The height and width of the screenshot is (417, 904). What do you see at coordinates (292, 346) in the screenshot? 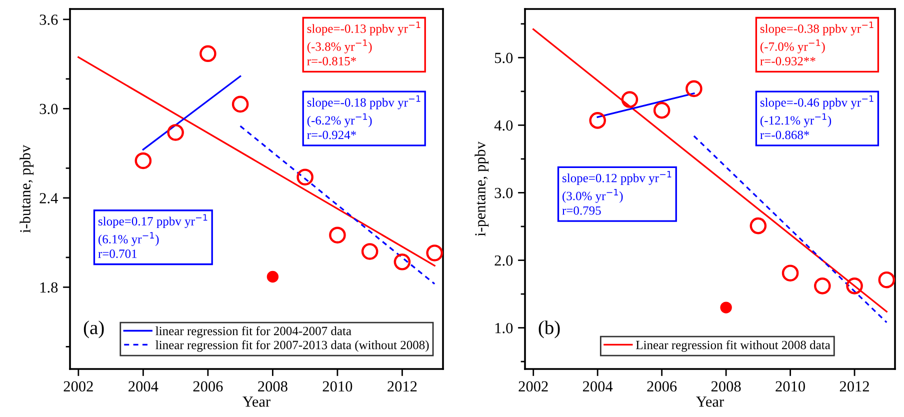
I see `legend-label: linear regression fit for 2007-2013 data (without 2008)` at bounding box center [292, 346].